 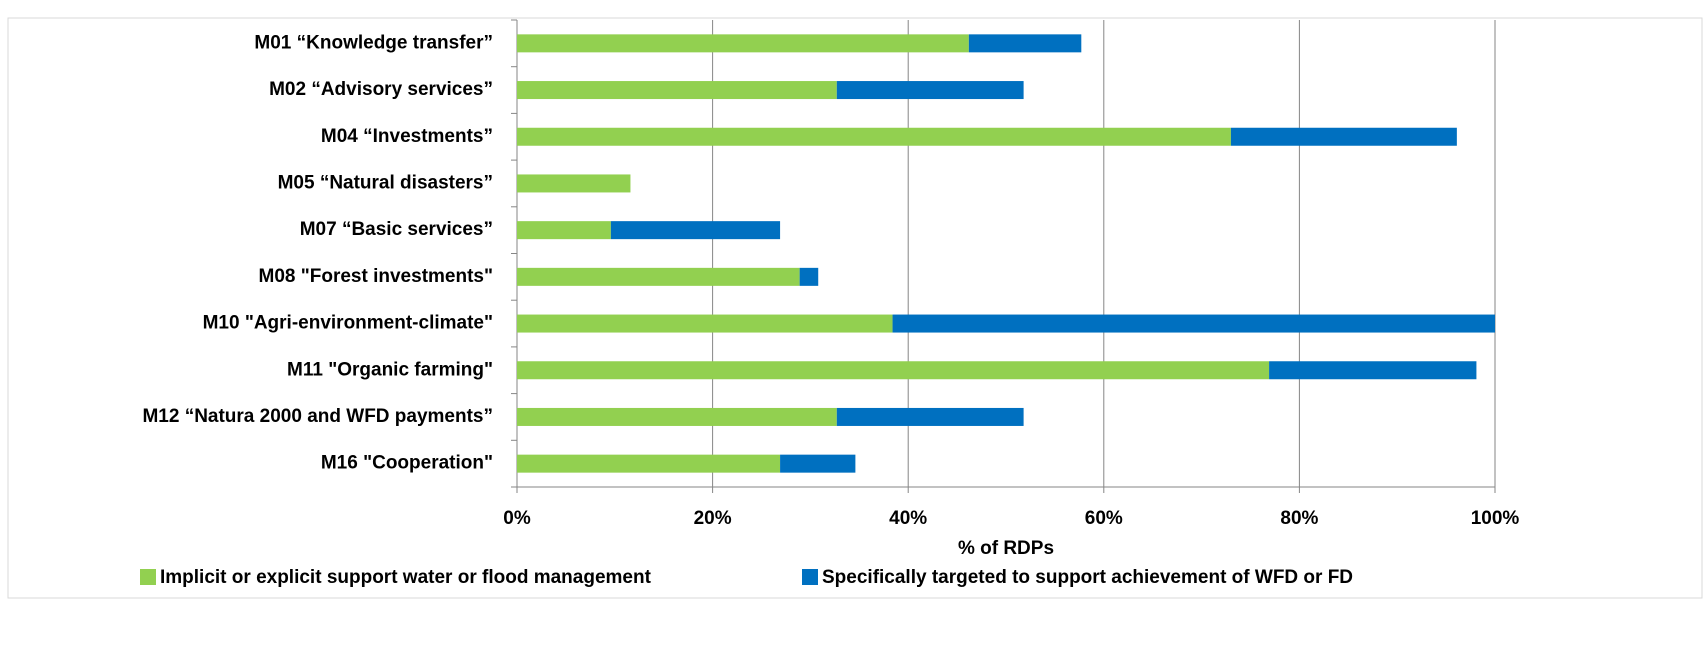 I want to click on x-tick-label: 0%, so click(x=517, y=518).